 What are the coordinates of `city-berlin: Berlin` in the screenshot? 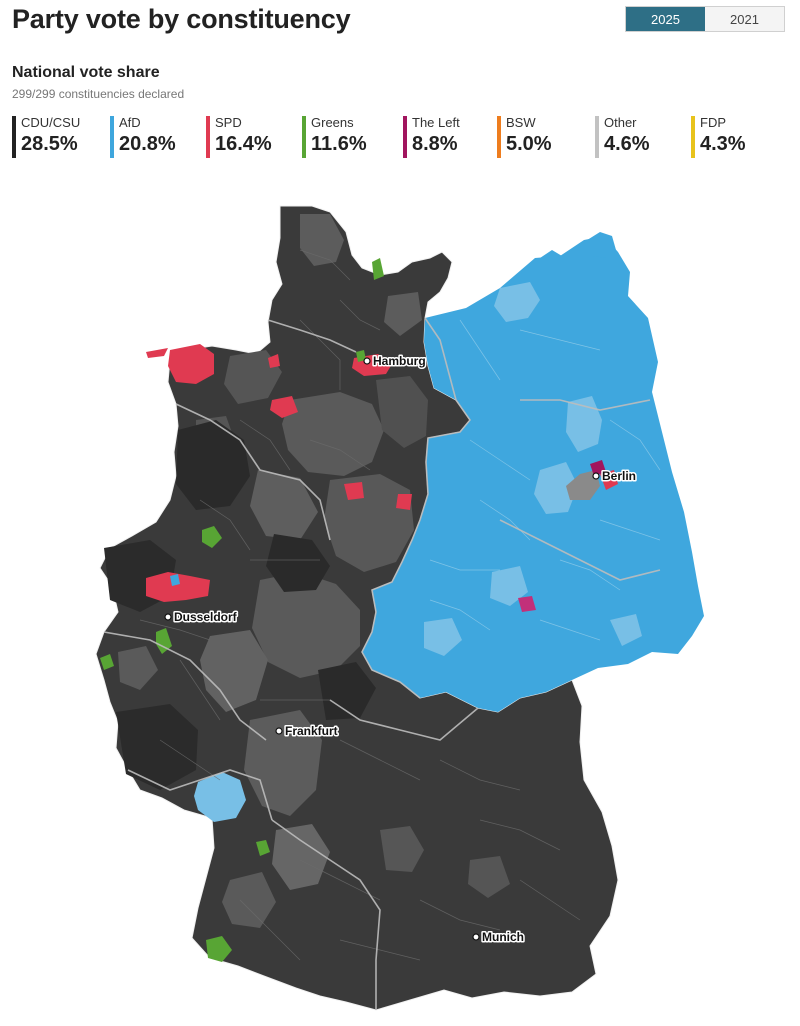 It's located at (615, 476).